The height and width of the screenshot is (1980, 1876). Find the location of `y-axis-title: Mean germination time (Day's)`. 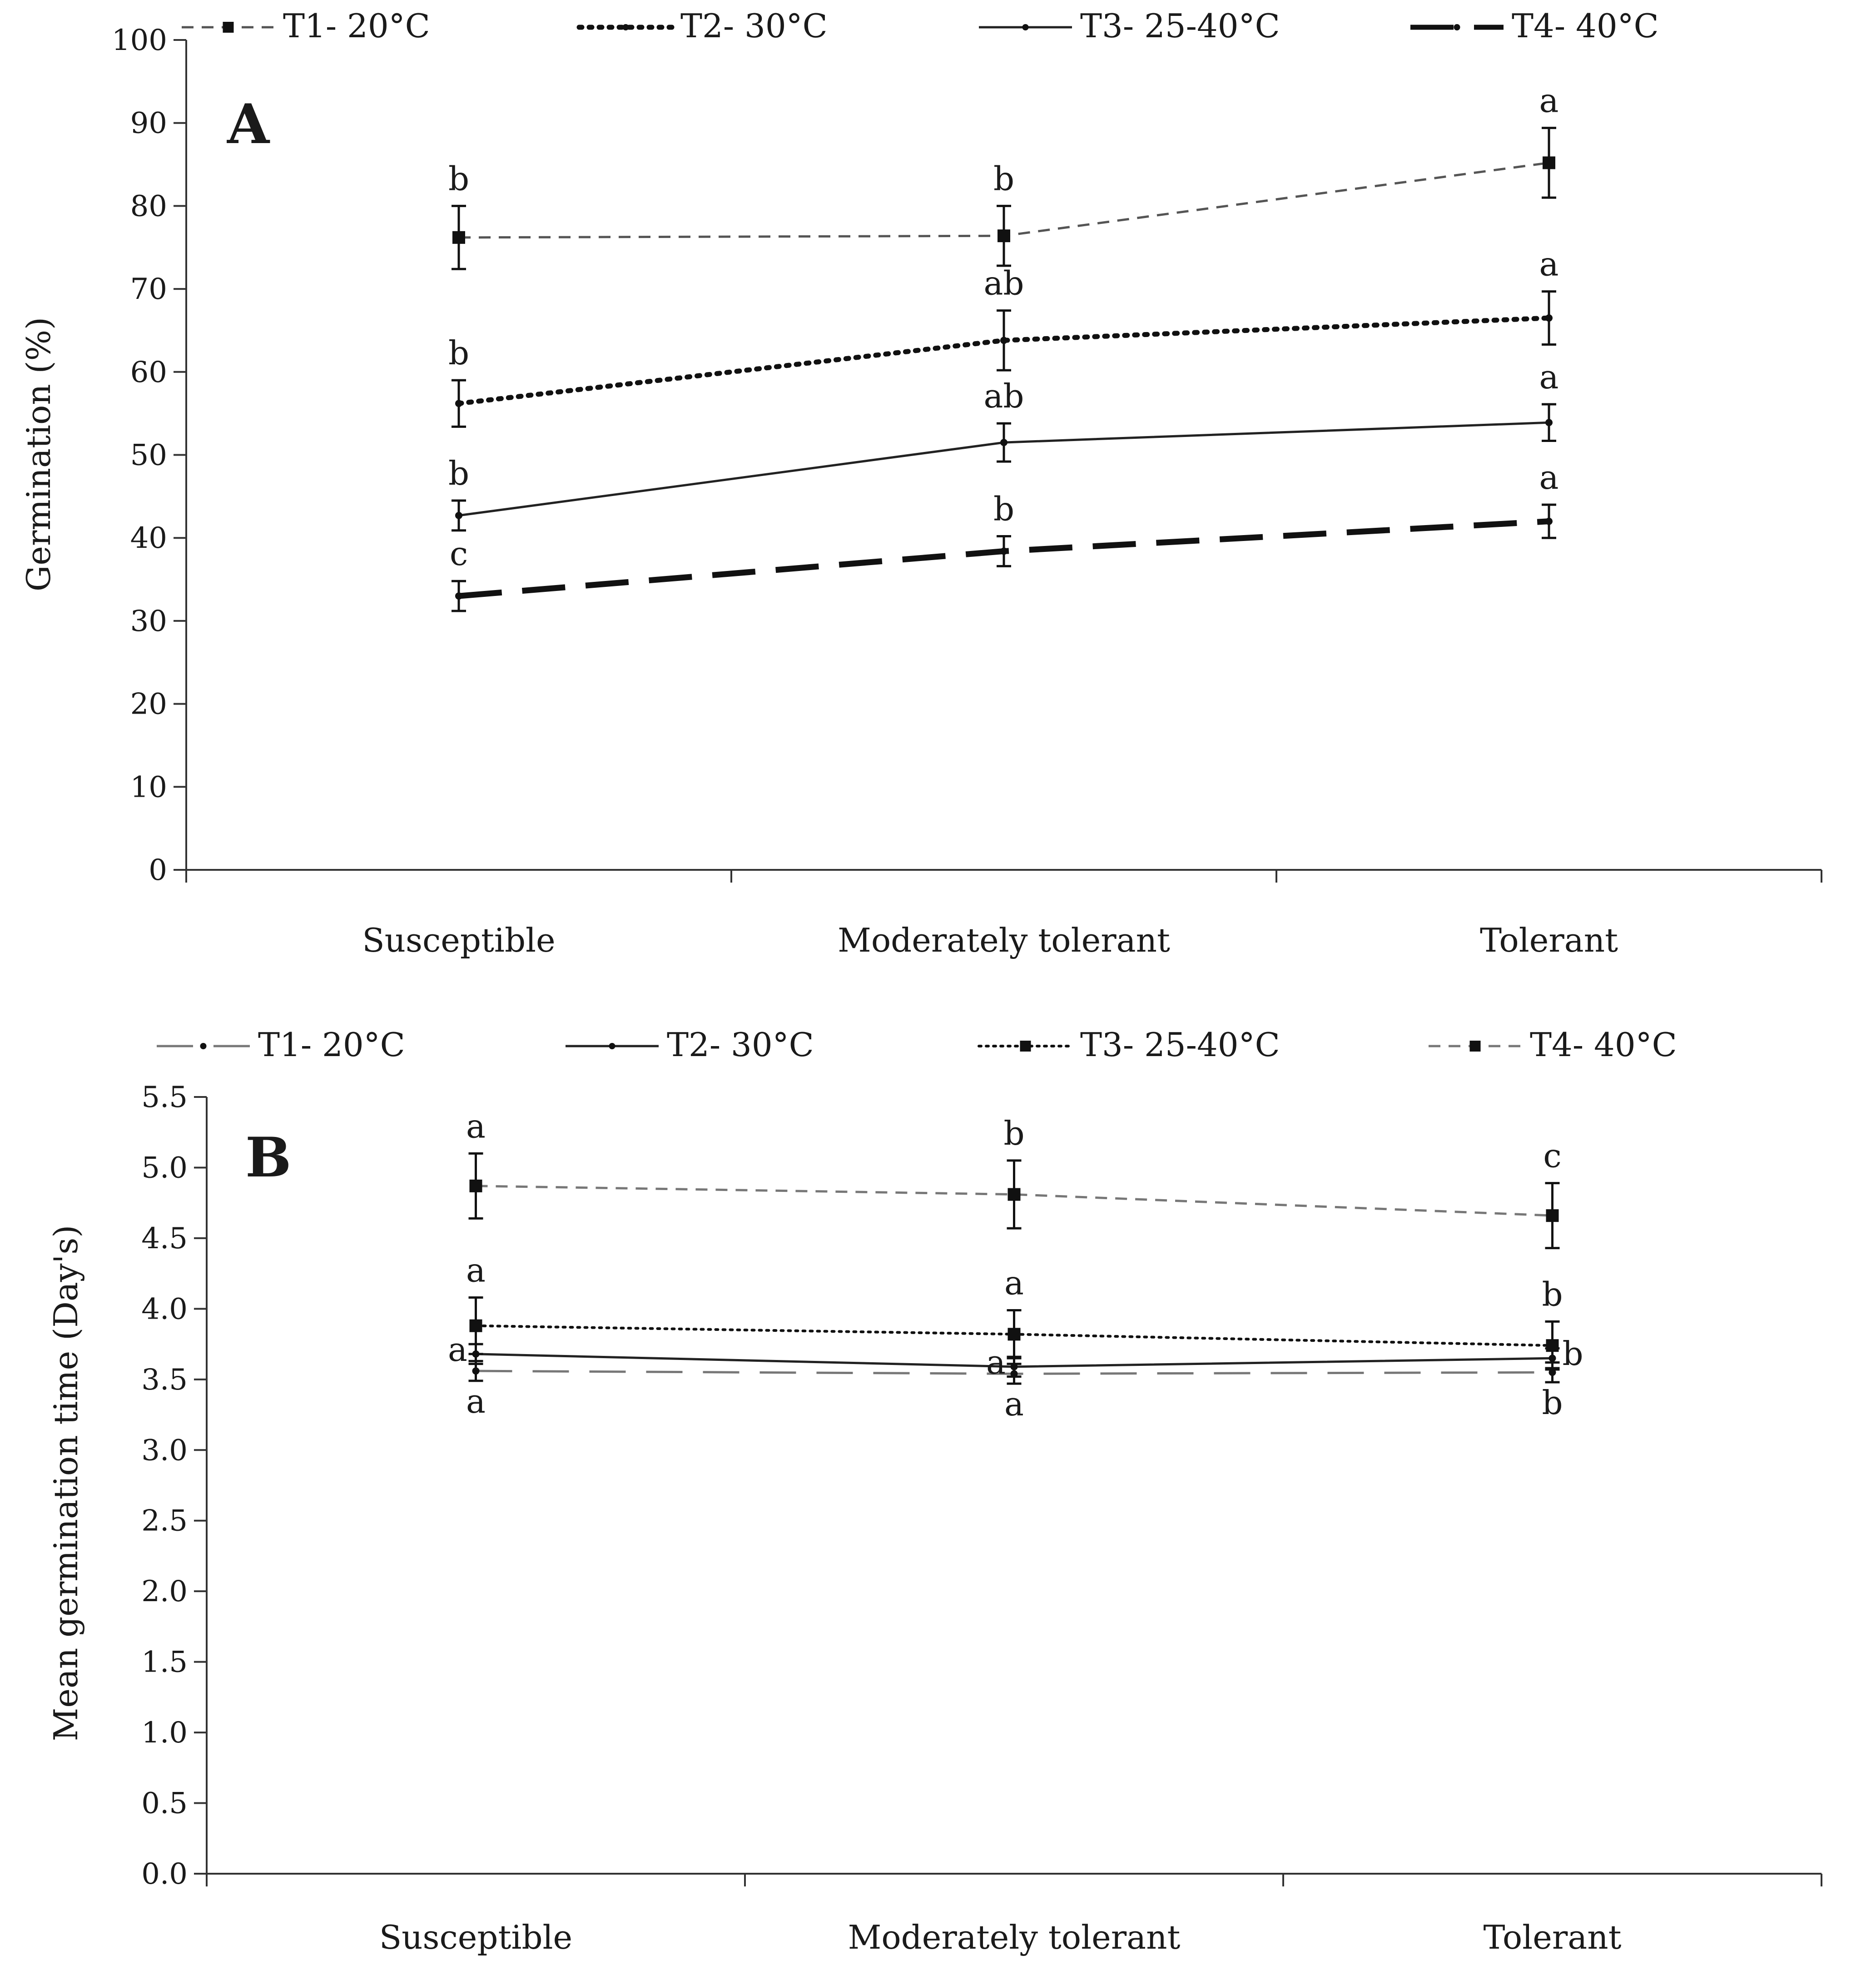

y-axis-title: Mean germination time (Day's) is located at coordinates (66, 1484).